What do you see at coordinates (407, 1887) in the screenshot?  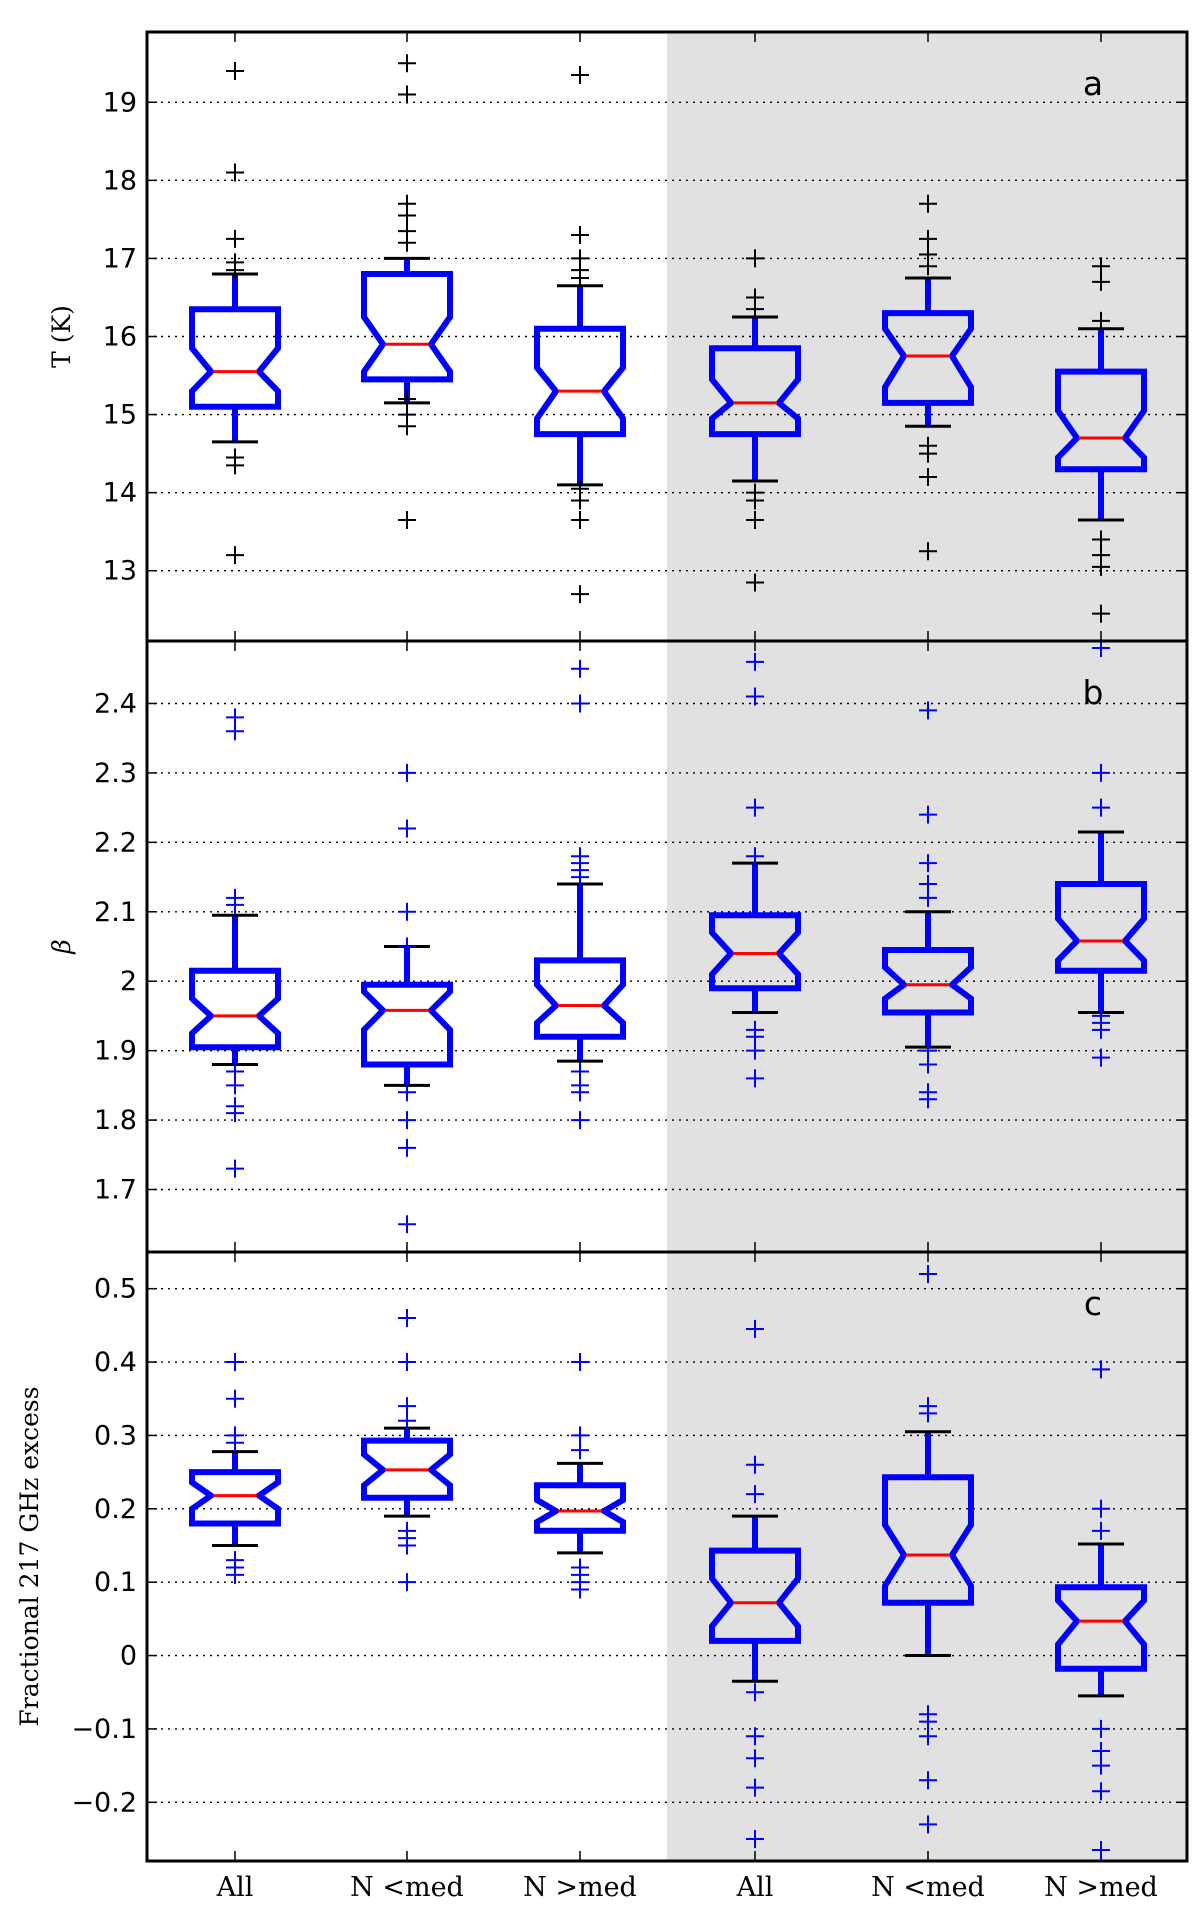 I see `x-tick-label: N <med` at bounding box center [407, 1887].